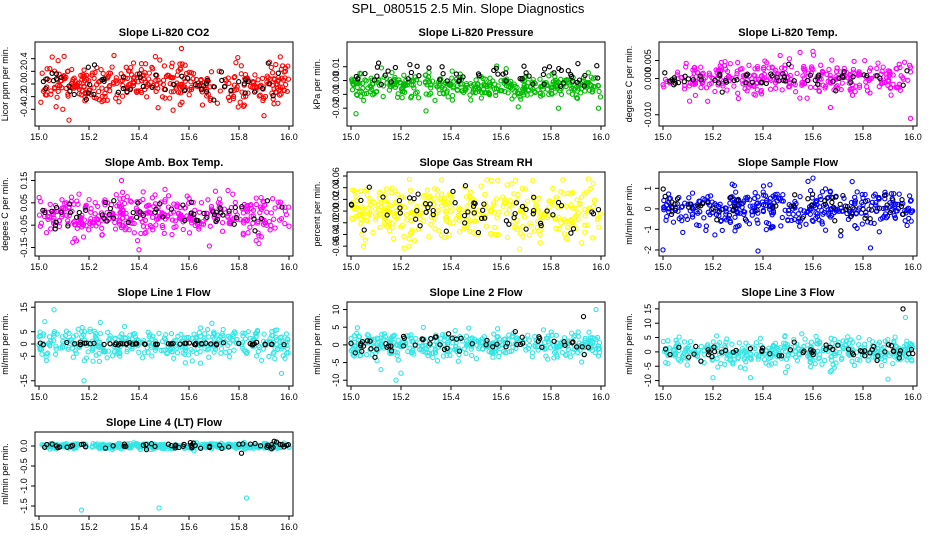 This screenshot has width=936, height=540. What do you see at coordinates (89, 267) in the screenshot?
I see `x-tick-label: 15.2` at bounding box center [89, 267].